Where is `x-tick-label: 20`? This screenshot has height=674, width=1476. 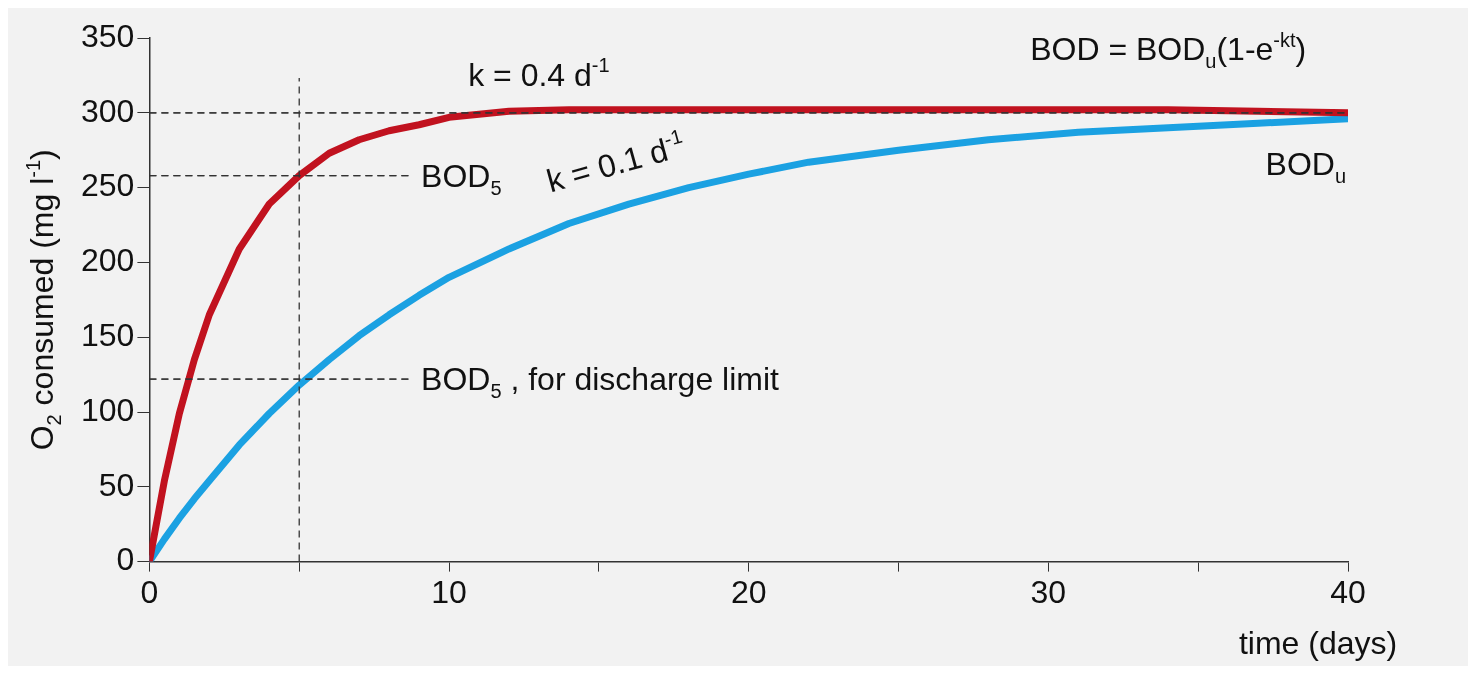
x-tick-label: 20 is located at coordinates (748, 591).